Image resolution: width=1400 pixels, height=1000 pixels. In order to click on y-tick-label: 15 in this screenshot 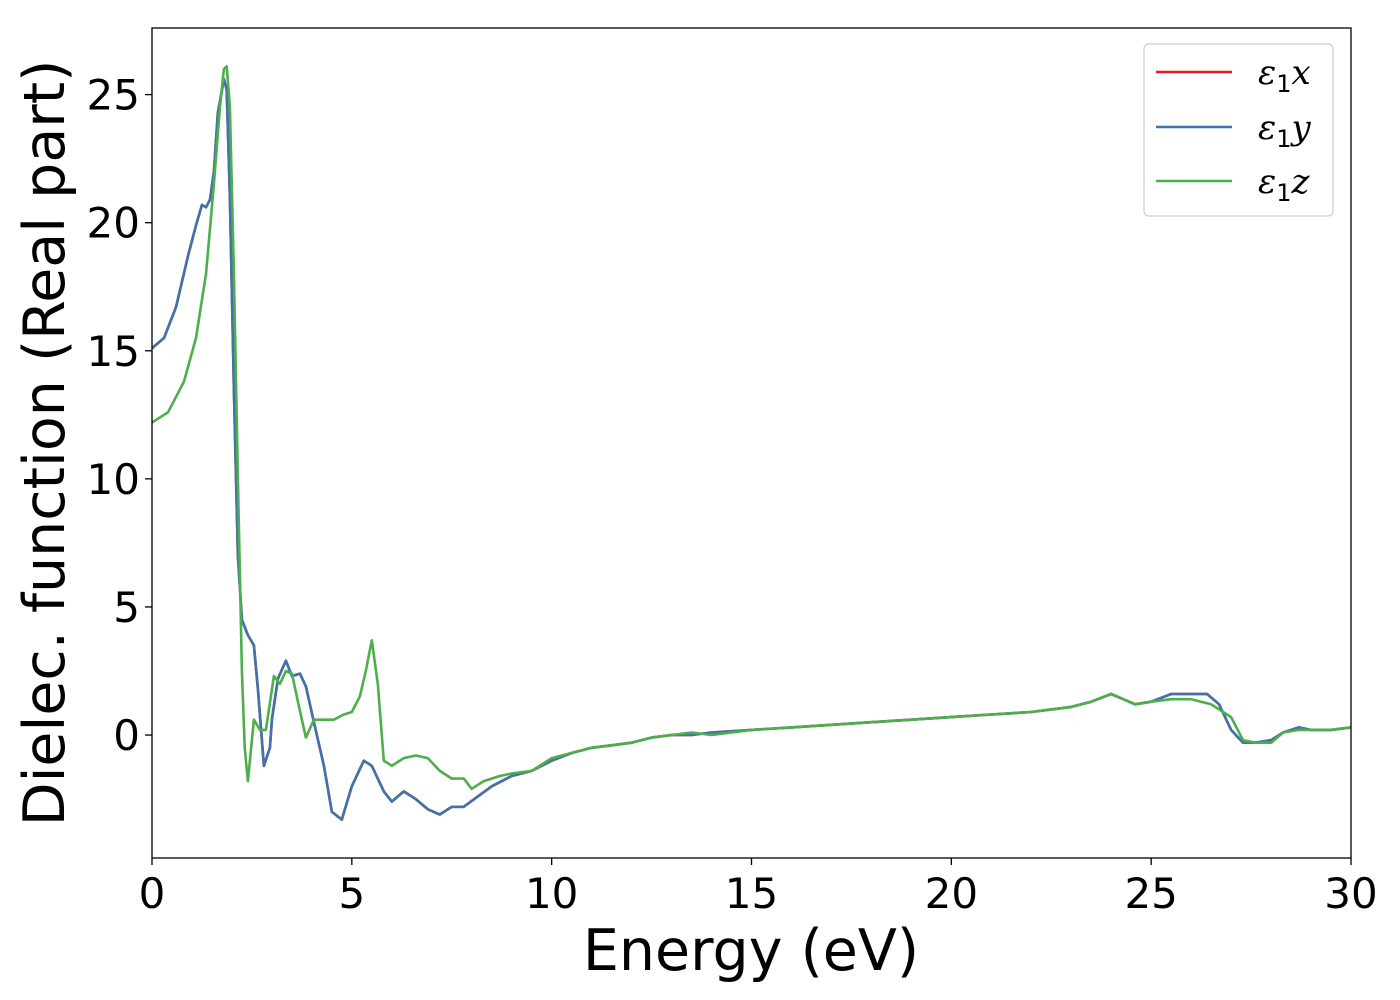, I will do `click(113, 351)`.